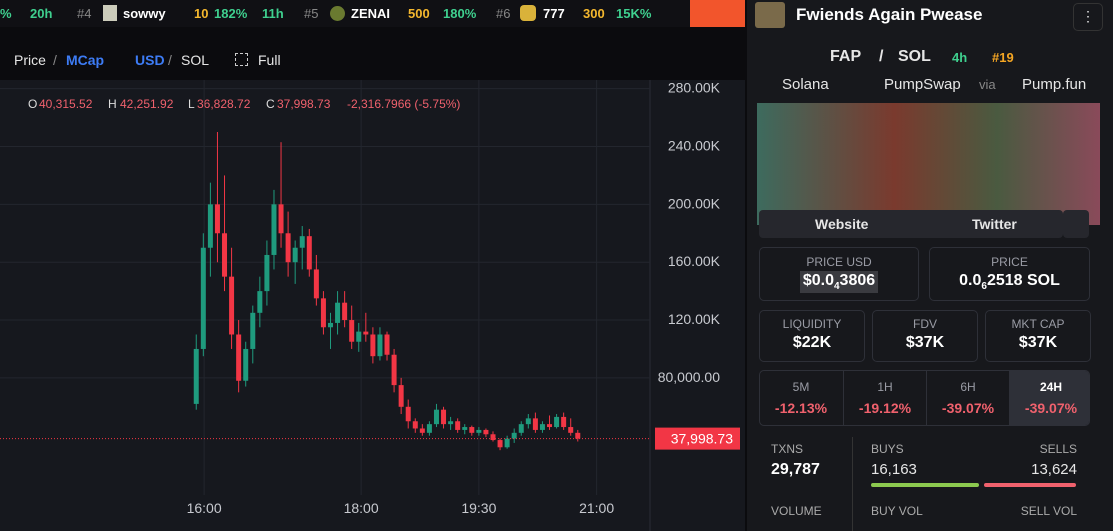 The width and height of the screenshot is (1113, 531). I want to click on full-button: Full, so click(269, 60).